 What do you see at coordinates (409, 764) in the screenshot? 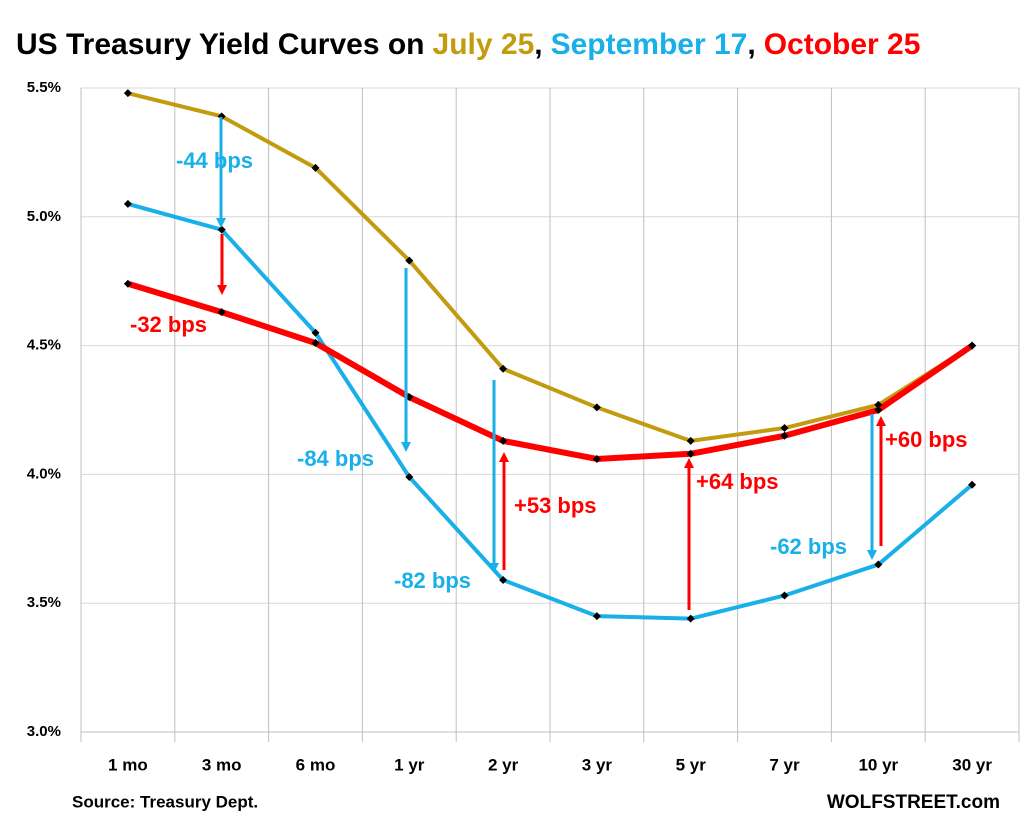
I see `x-tick-label: 1 yr` at bounding box center [409, 764].